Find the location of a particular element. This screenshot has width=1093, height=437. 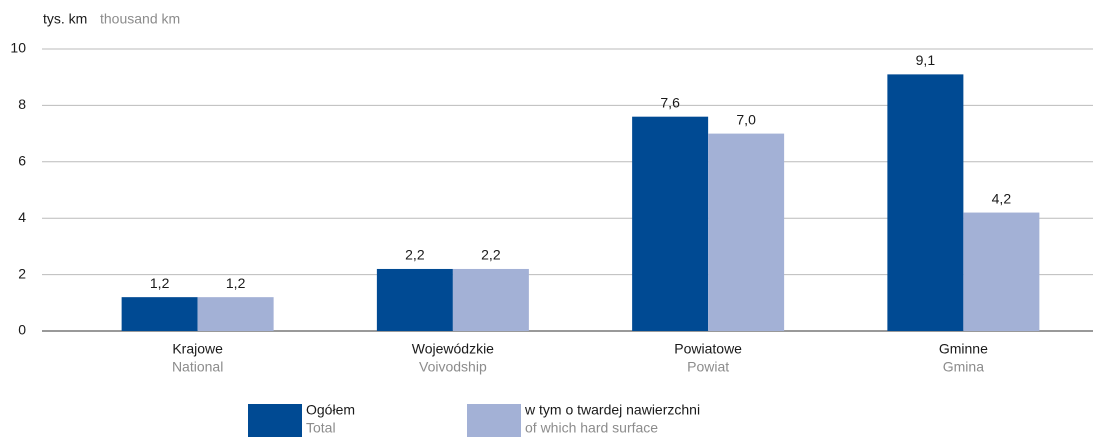

legend-label-en: Total is located at coordinates (321, 428).